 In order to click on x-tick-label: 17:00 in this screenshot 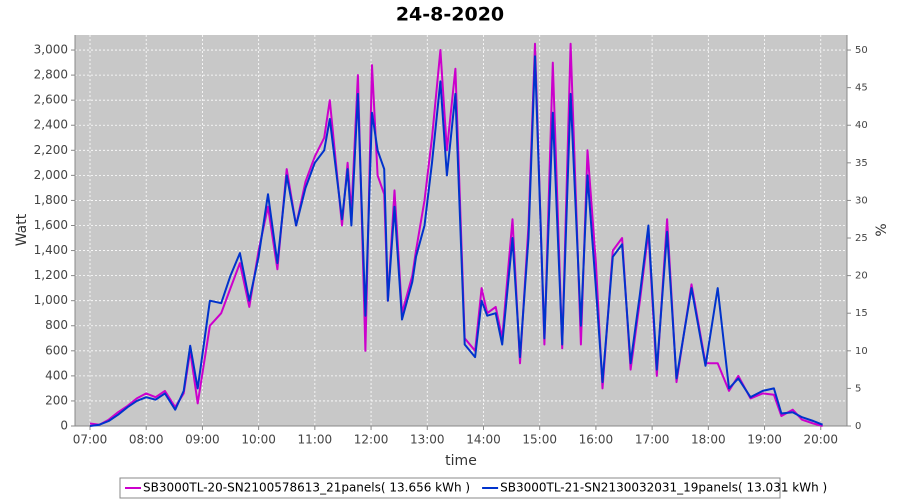, I will do `click(652, 440)`.